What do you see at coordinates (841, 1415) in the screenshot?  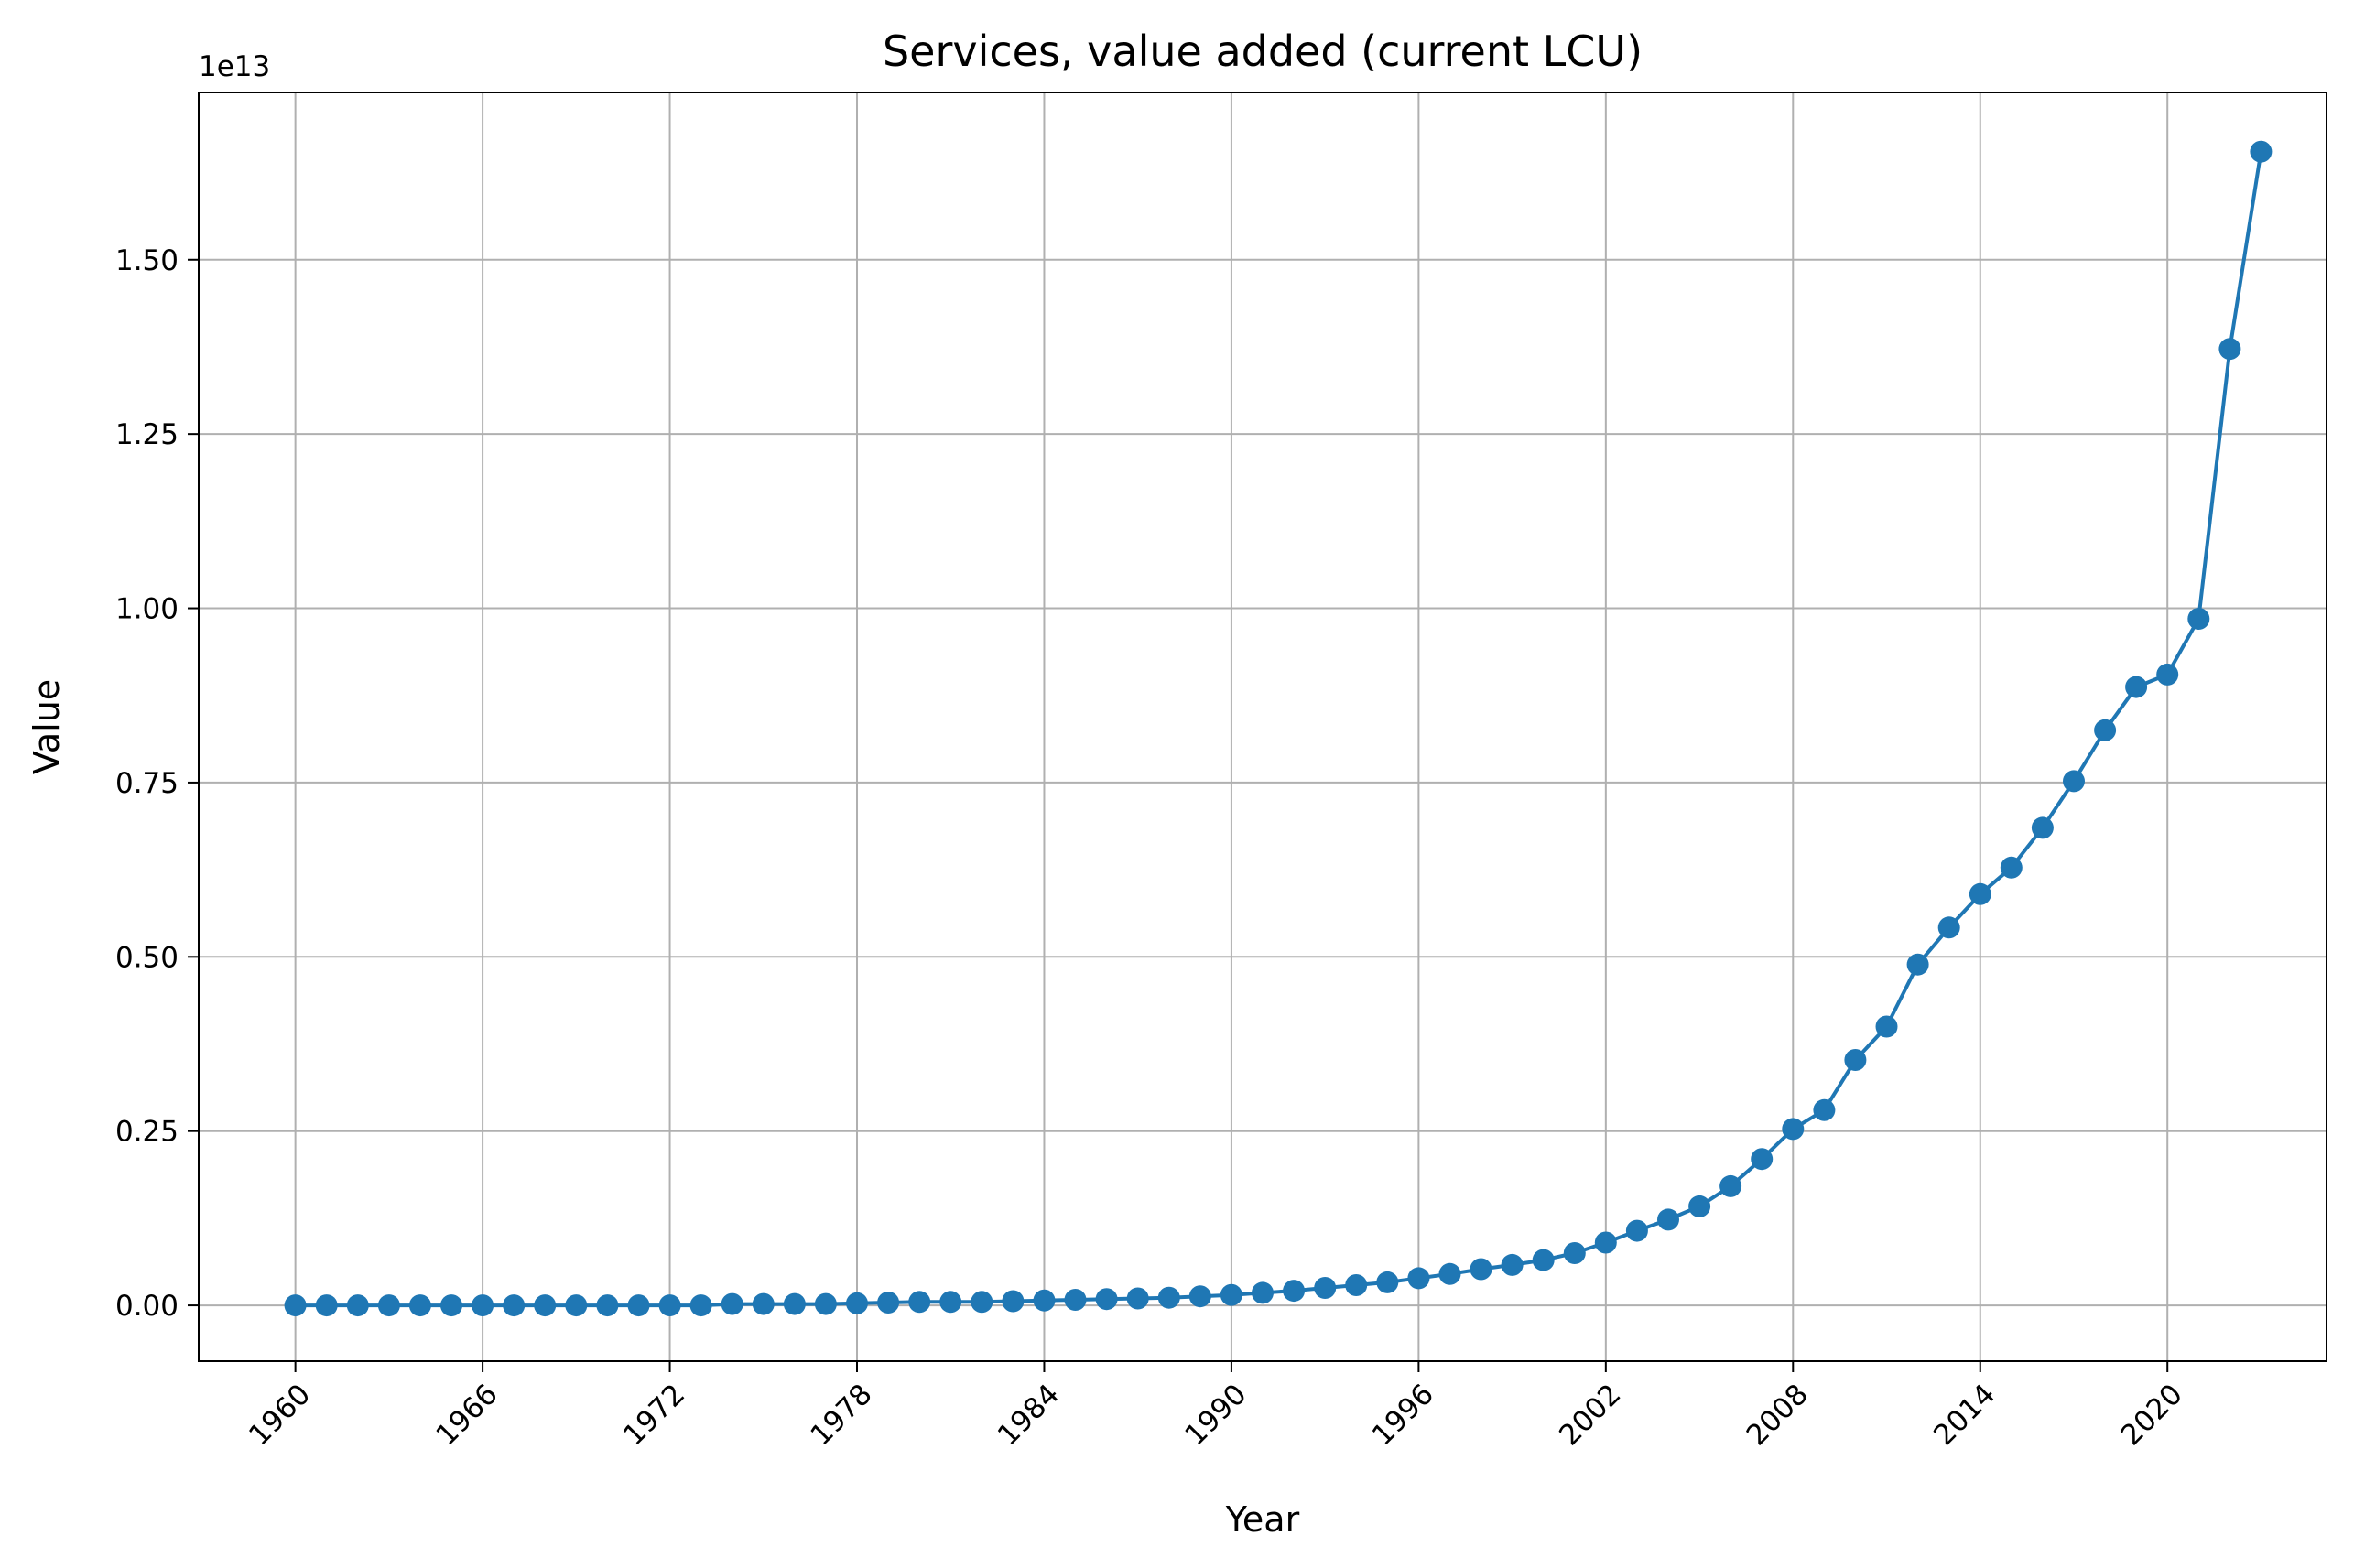 I see `x-tick-label: 1978` at bounding box center [841, 1415].